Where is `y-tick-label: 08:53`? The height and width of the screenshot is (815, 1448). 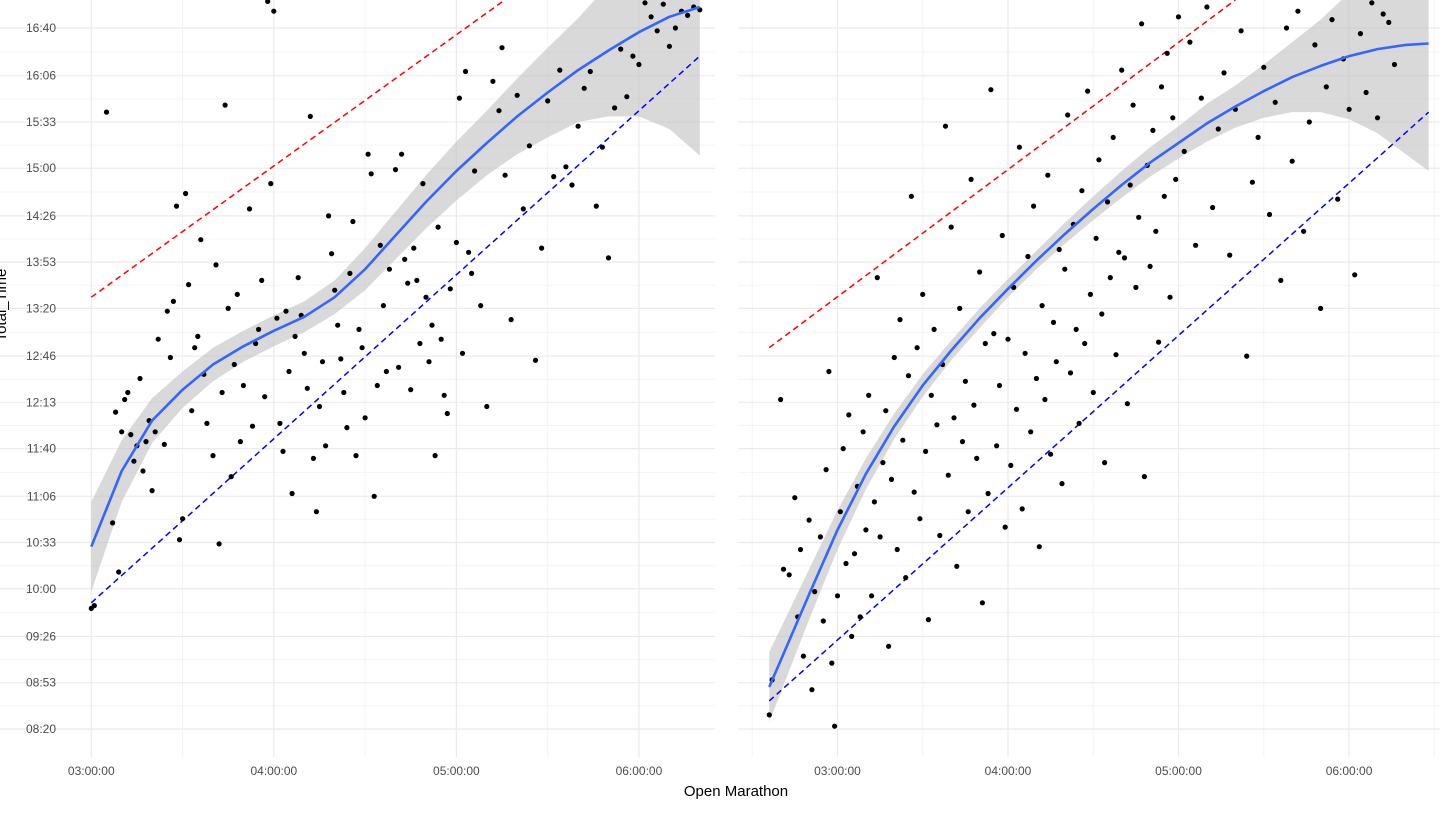 y-tick-label: 08:53 is located at coordinates (41, 683).